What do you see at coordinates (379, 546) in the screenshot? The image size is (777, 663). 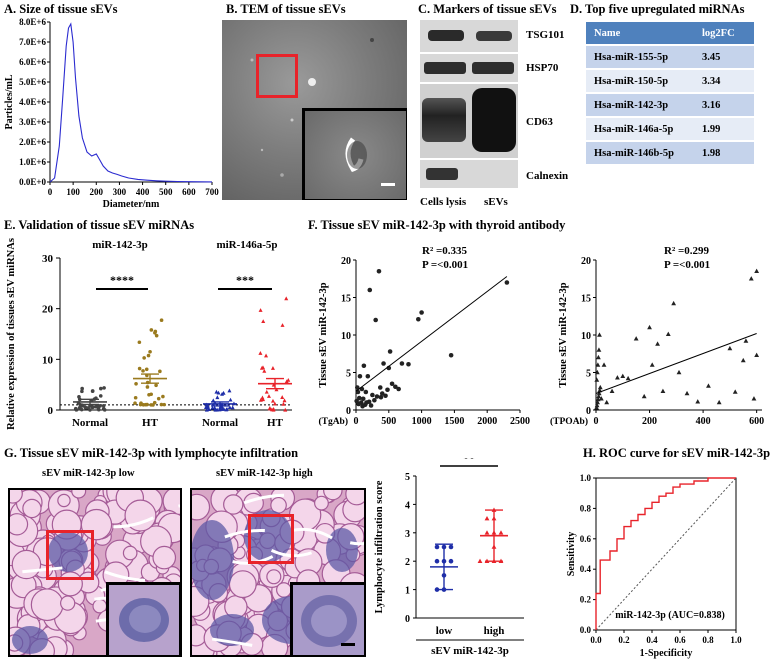 I see `y-axis-label: Lymphocyte infiltration score` at bounding box center [379, 546].